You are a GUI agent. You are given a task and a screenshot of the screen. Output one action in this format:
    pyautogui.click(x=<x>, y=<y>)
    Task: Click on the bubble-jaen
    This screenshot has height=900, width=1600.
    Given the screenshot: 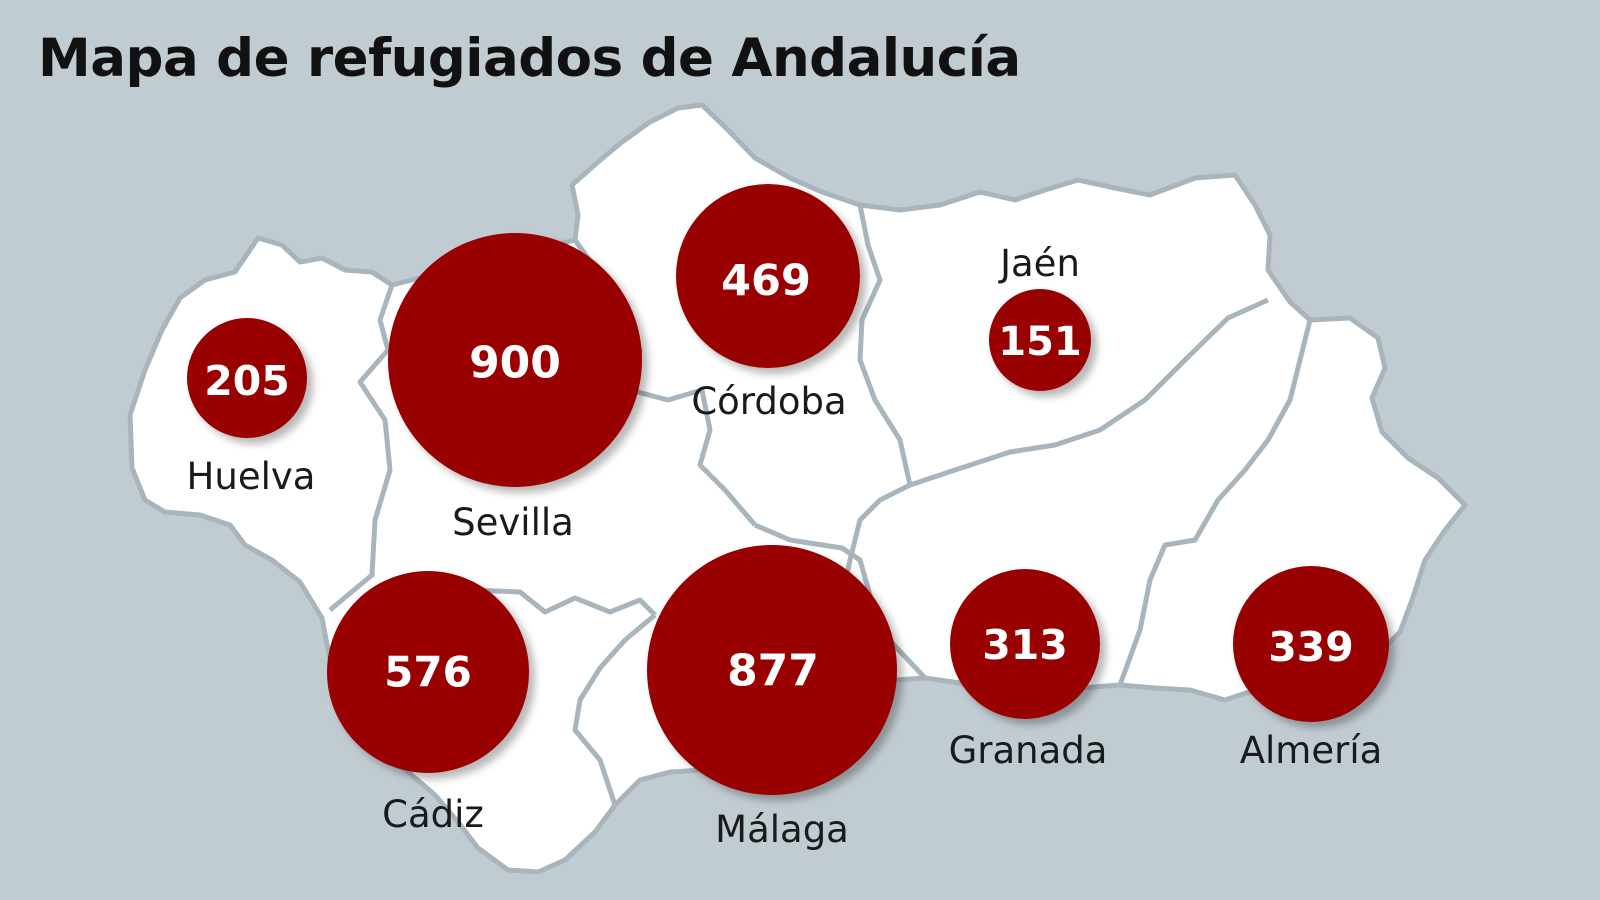 What is the action you would take?
    pyautogui.click(x=1040, y=340)
    